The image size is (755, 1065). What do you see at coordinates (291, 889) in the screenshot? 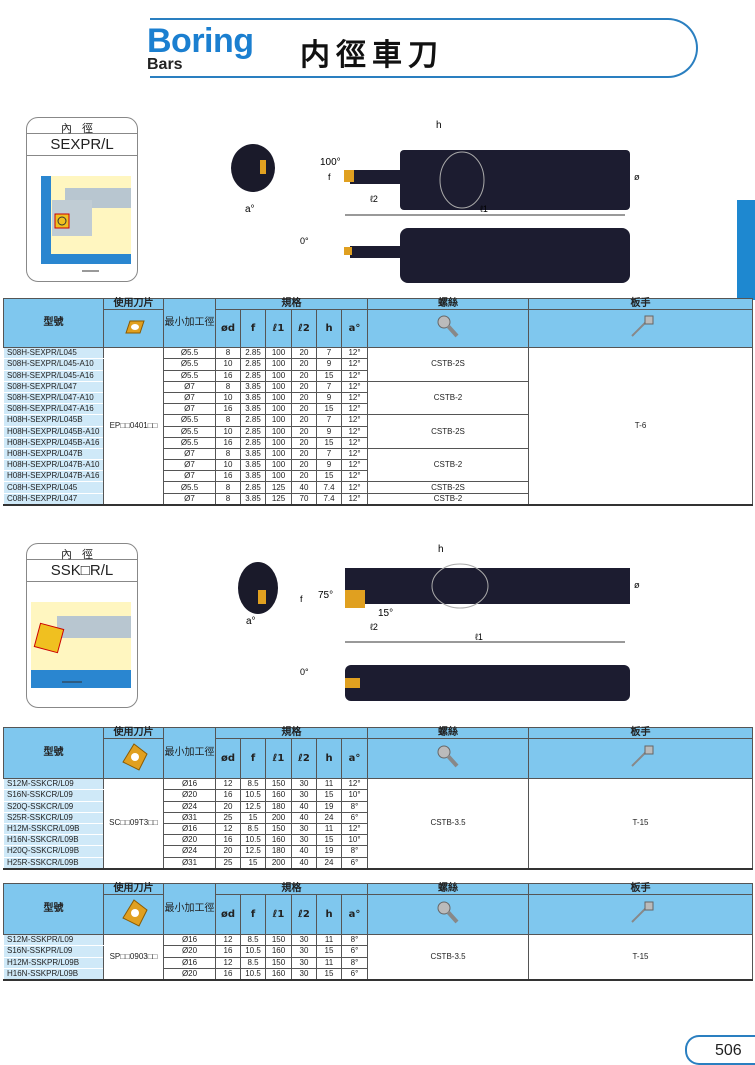
I see `header-spec: 規格` at bounding box center [291, 889].